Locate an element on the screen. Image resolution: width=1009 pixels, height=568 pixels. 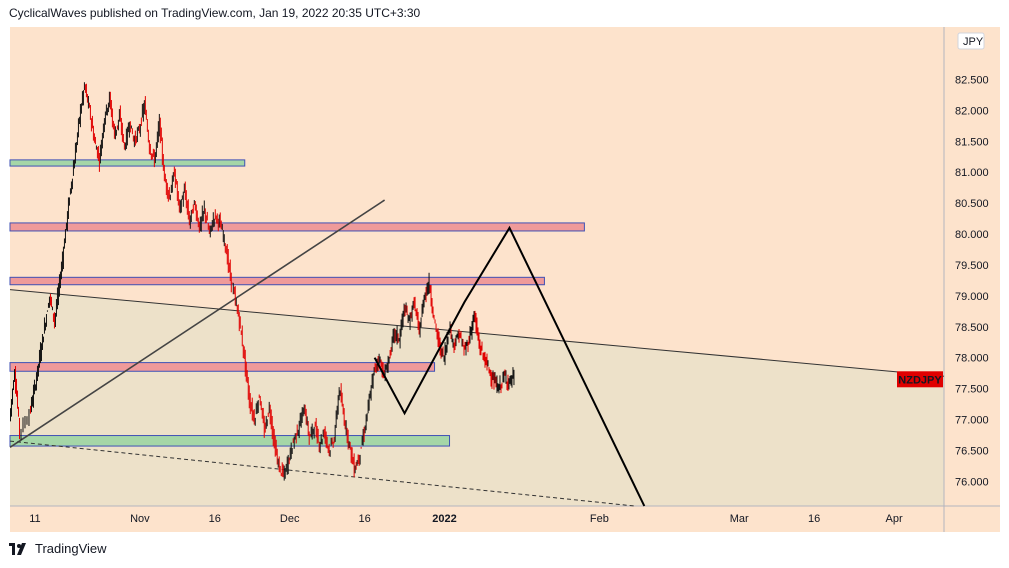
y-tick-label-2: 77.000 is located at coordinates (972, 420).